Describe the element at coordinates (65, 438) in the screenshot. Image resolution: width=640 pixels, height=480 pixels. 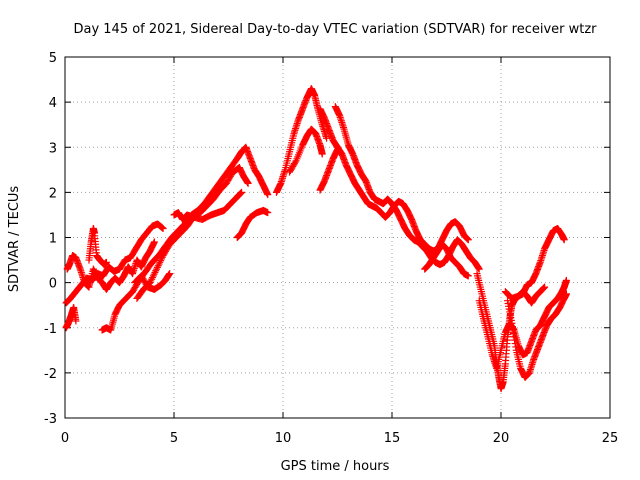
I see `x-tick-label: 0` at that location.